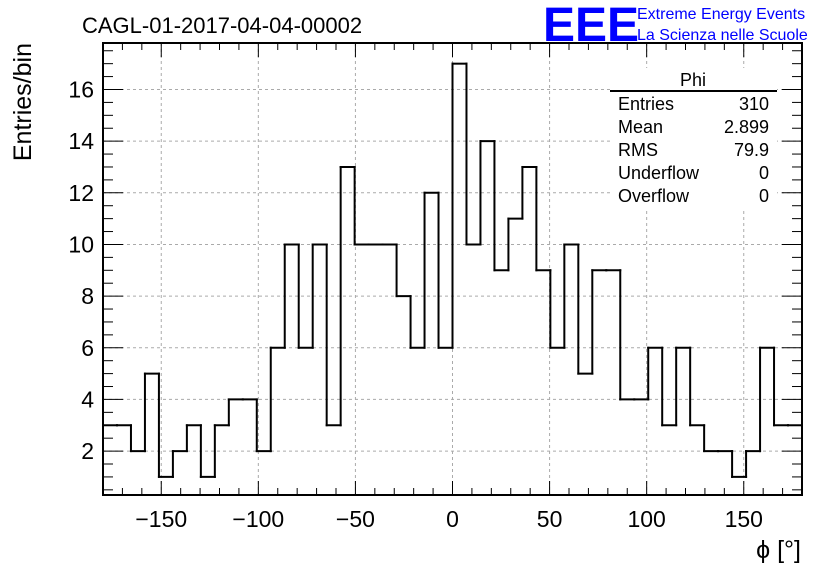 Image resolution: width=836 pixels, height=572 pixels. I want to click on y-tick-label: 10, so click(81, 244).